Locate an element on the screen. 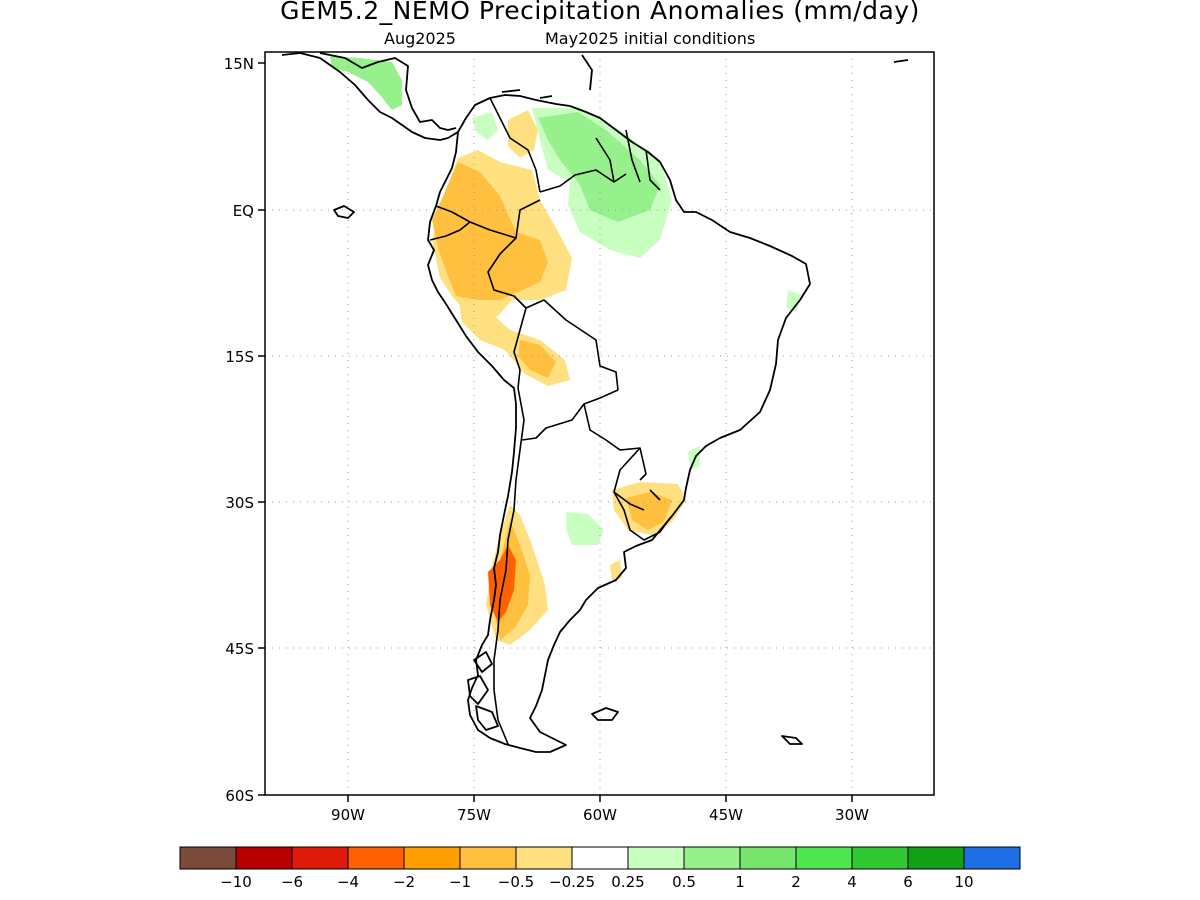  dry-anomaly-nw-amazon-core is located at coordinates (490, 231).